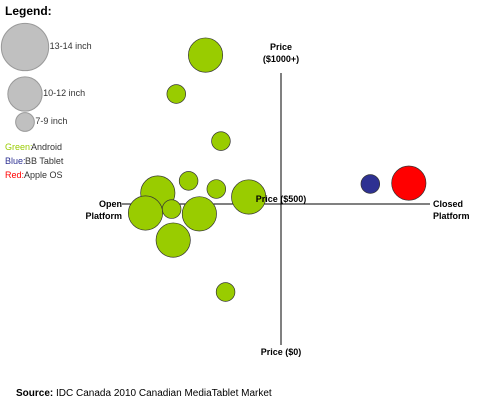  I want to click on legend-size-label: 10-12 inch, so click(64, 93).